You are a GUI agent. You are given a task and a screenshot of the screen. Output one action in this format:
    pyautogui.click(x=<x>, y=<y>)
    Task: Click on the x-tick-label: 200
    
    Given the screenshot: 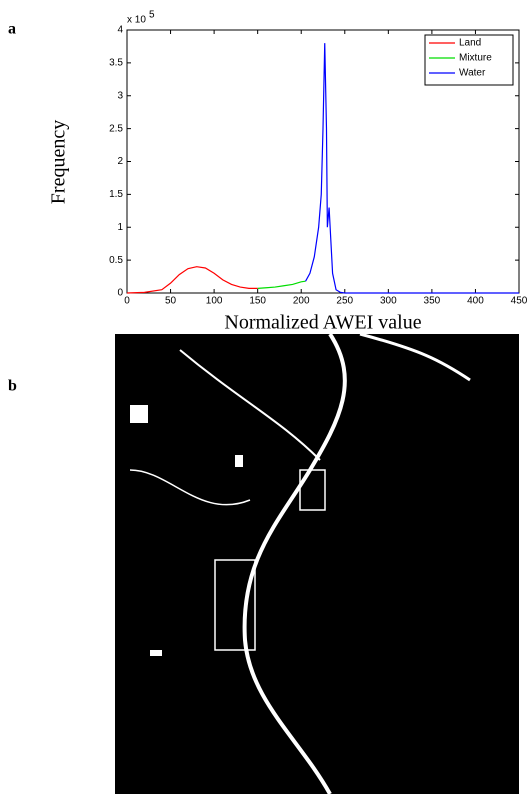 What is the action you would take?
    pyautogui.click(x=301, y=301)
    